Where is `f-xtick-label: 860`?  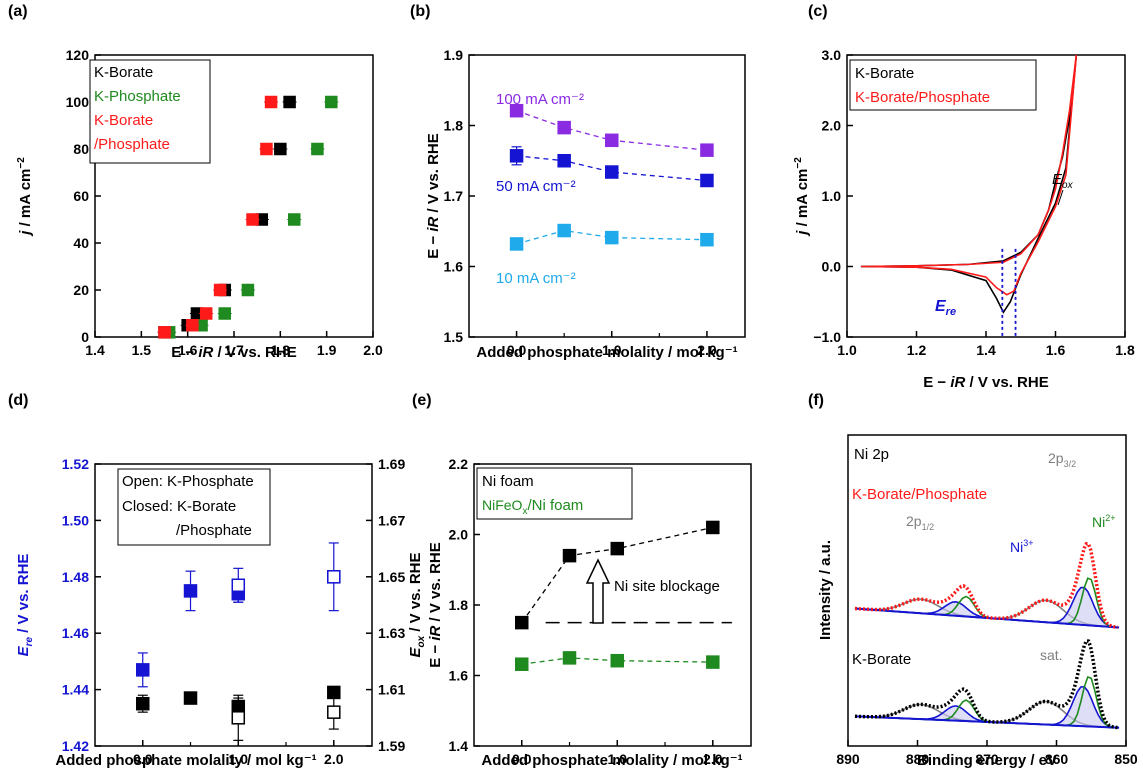
f-xtick-label: 860 is located at coordinates (1057, 759).